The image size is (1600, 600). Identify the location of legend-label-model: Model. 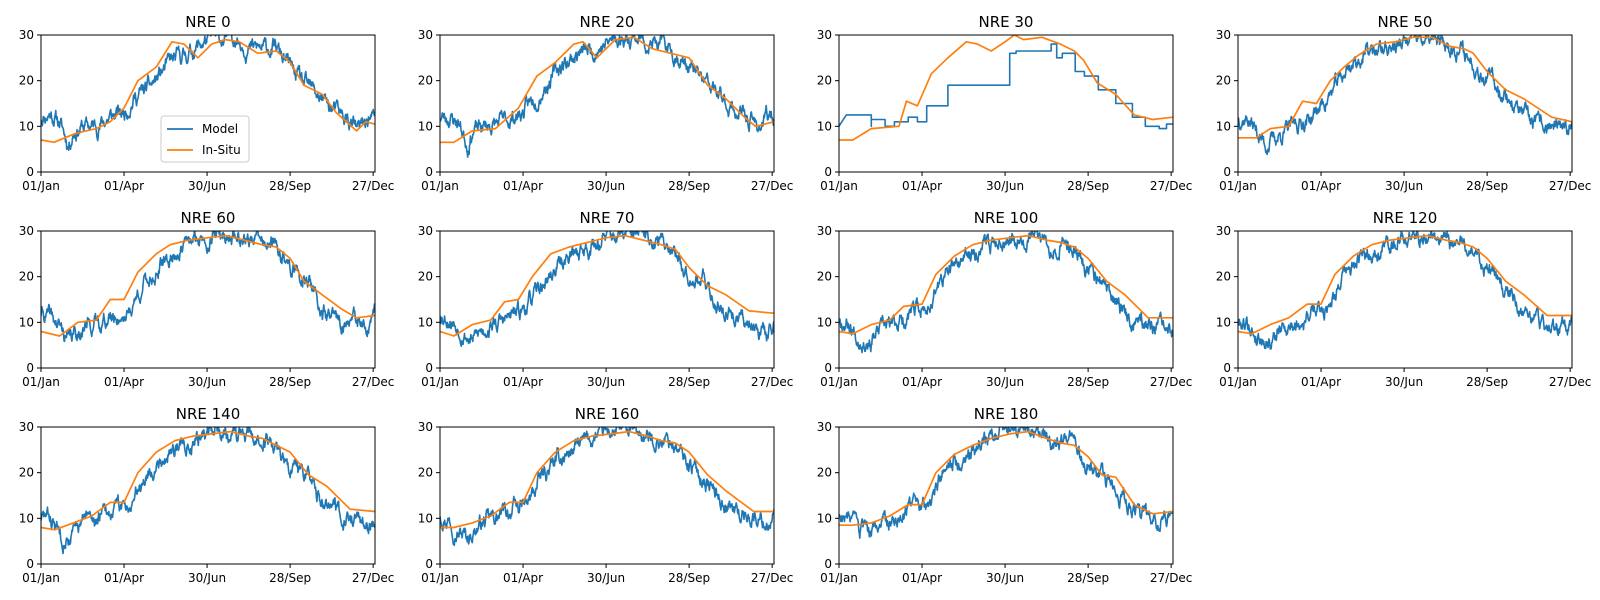
(220, 129).